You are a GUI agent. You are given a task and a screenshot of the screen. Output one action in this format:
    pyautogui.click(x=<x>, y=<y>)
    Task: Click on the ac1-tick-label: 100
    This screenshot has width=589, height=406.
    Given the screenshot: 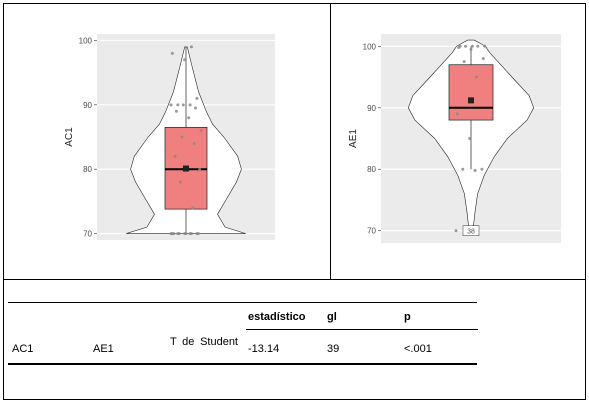 What is the action you would take?
    pyautogui.click(x=86, y=40)
    